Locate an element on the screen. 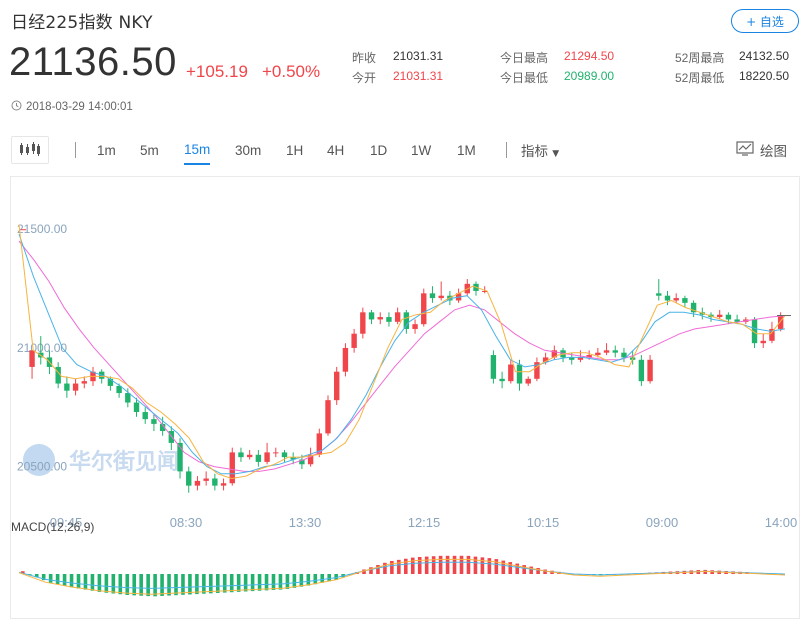  stat-value: 20989.00 is located at coordinates (589, 76).